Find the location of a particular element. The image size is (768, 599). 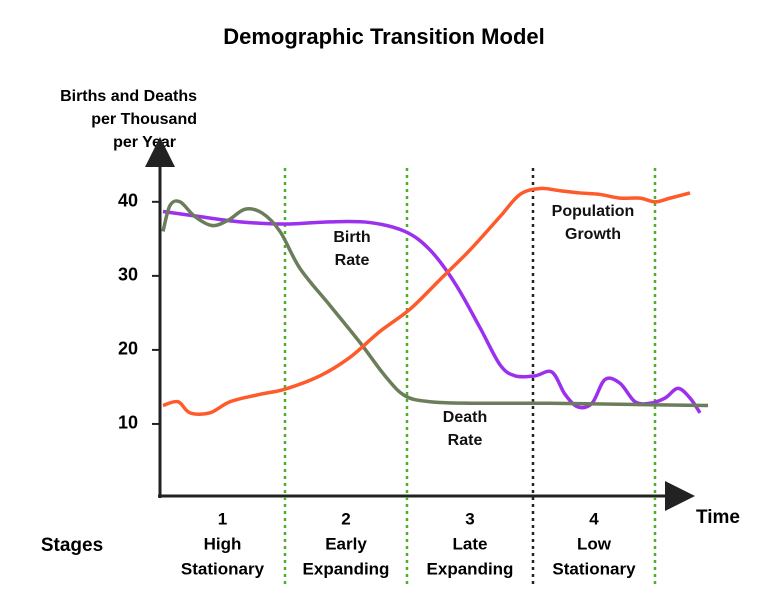

y-axis-label: Births and Deaths is located at coordinates (128, 96).